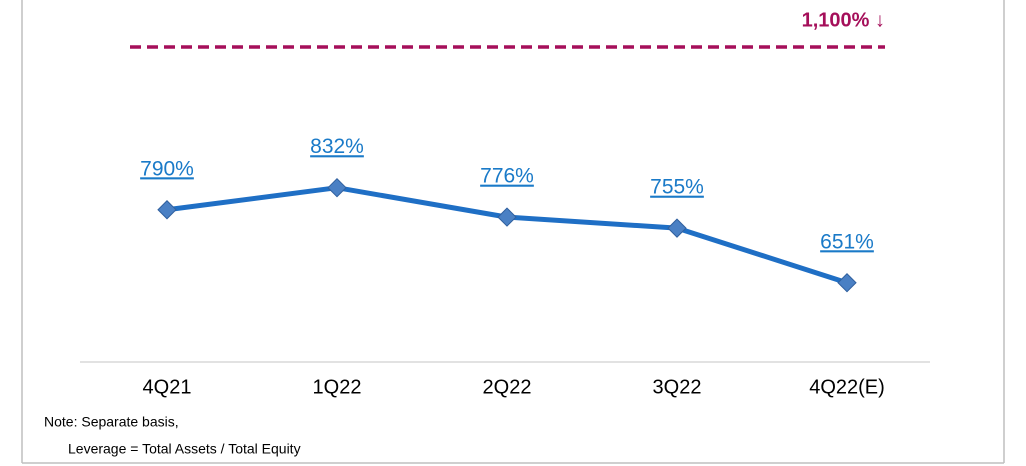  What do you see at coordinates (507, 176) in the screenshot?
I see `value-label: 776%` at bounding box center [507, 176].